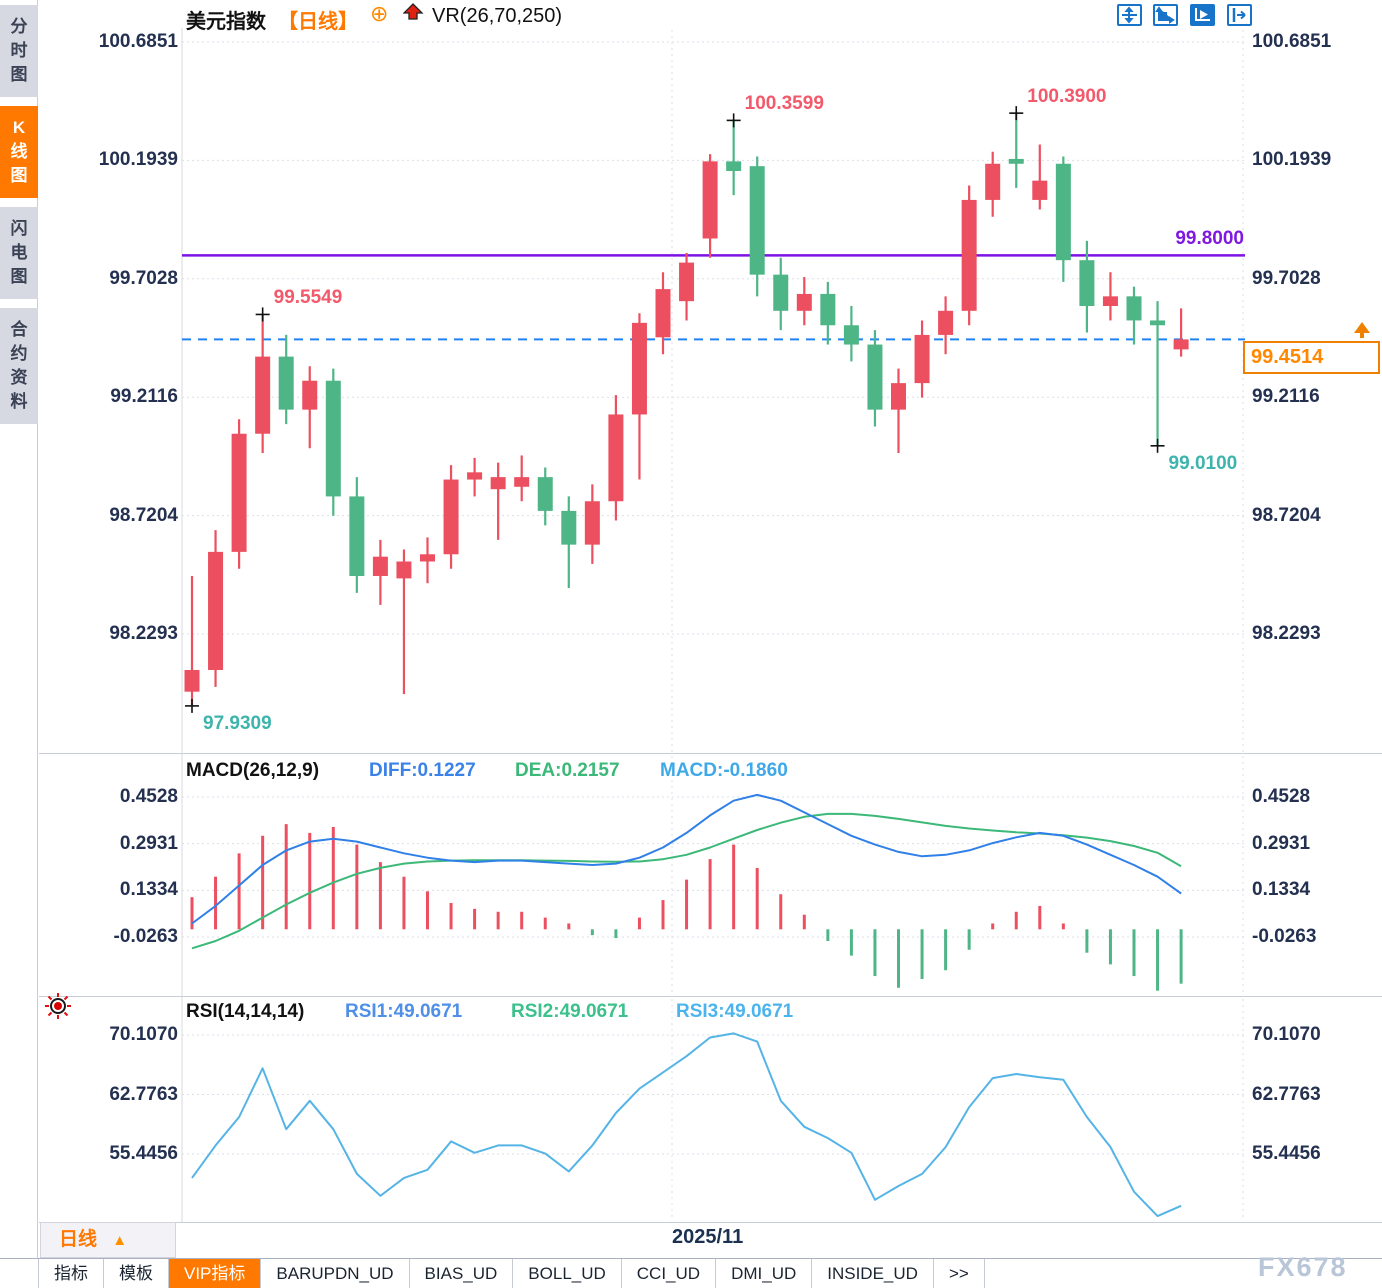  Describe the element at coordinates (567, 770) in the screenshot. I see `macd-dea-value: DEA:0.2157` at that location.